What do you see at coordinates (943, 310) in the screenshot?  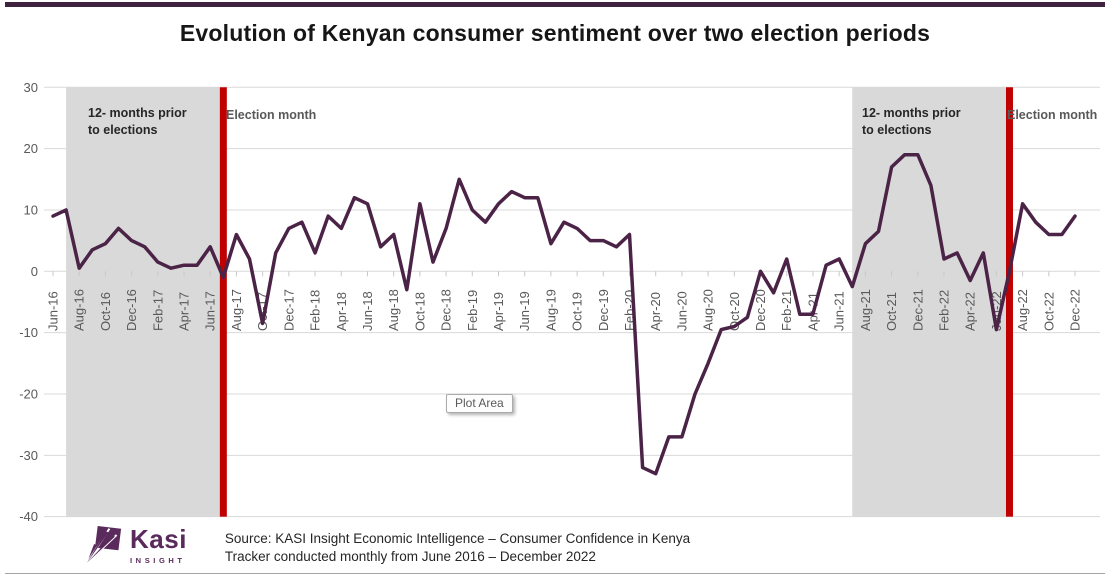 I see `svg-text: Feb-22` at bounding box center [943, 310].